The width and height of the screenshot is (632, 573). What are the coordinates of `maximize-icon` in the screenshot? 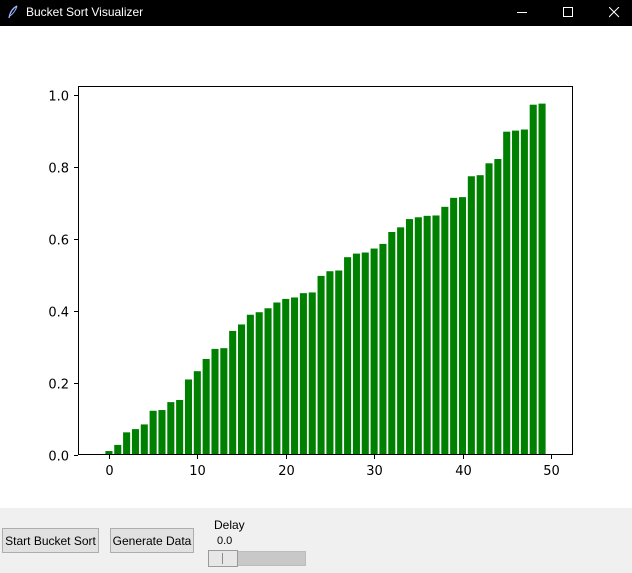 It's located at (568, 12).